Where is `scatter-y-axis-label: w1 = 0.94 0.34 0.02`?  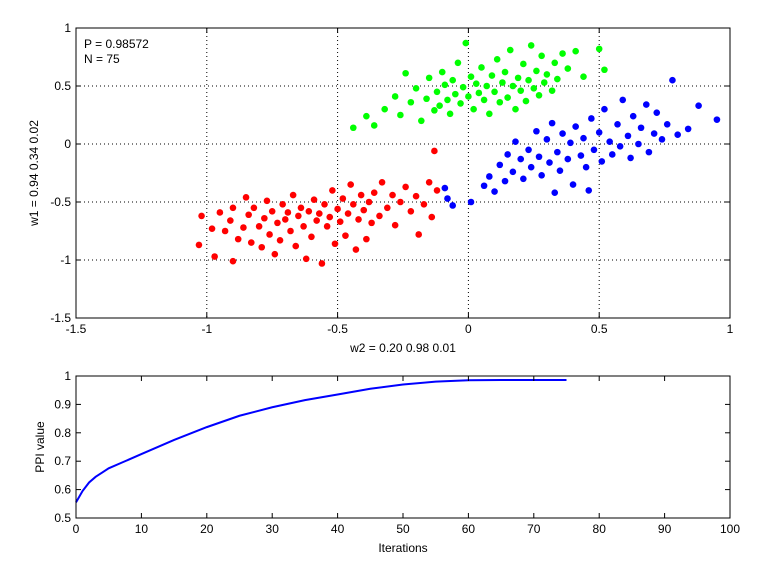 scatter-y-axis-label: w1 = 0.94 0.34 0.02 is located at coordinates (34, 173).